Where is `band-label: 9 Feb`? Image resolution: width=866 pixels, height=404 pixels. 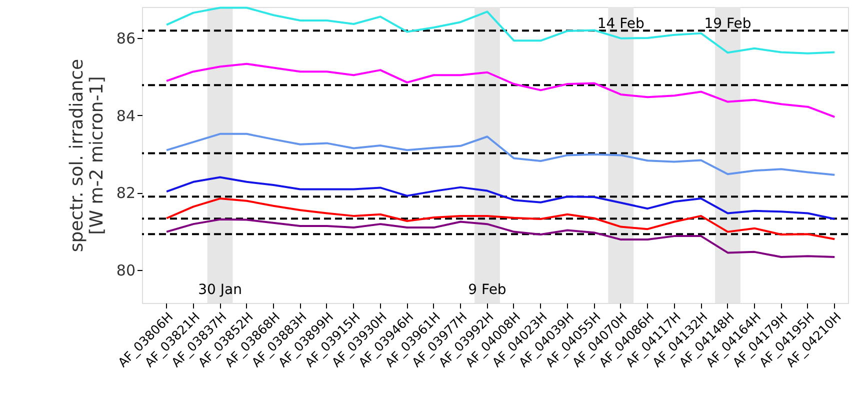
band-label: 9 Feb is located at coordinates (487, 290).